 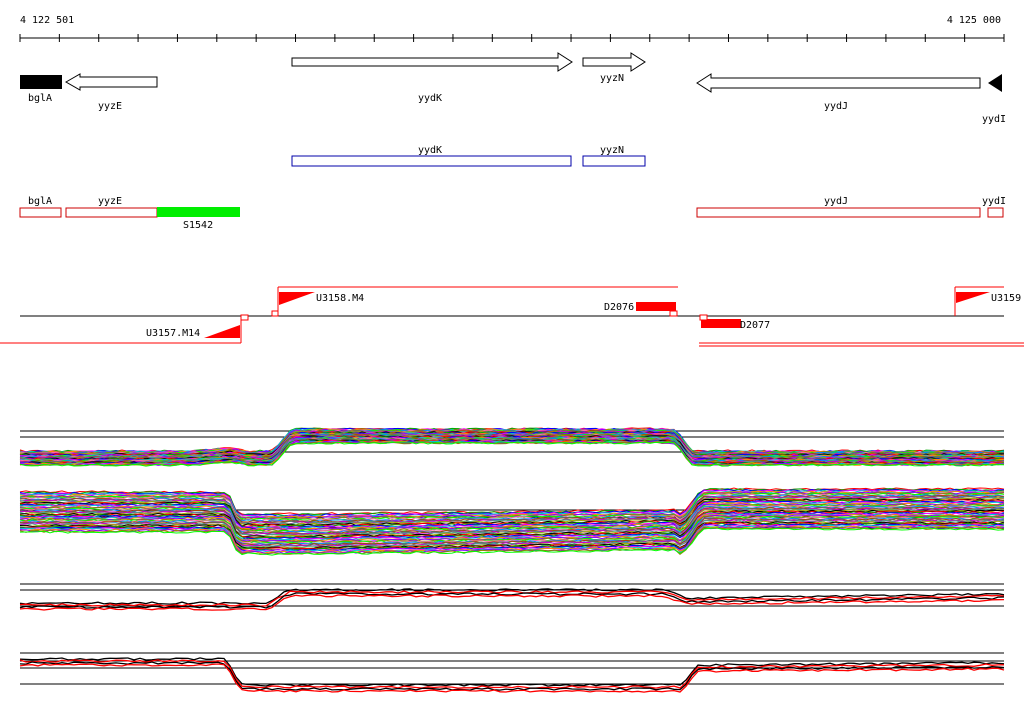 What do you see at coordinates (838, 212) in the screenshot?
I see `minus-feature-box-yydJ` at bounding box center [838, 212].